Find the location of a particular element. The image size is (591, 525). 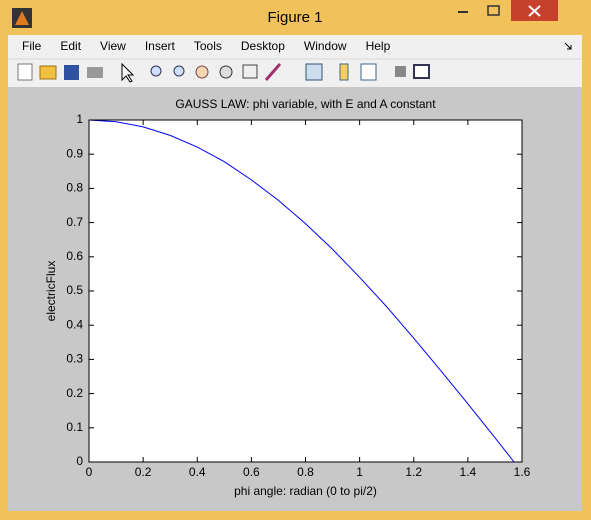

dock-arrow is located at coordinates (568, 46).